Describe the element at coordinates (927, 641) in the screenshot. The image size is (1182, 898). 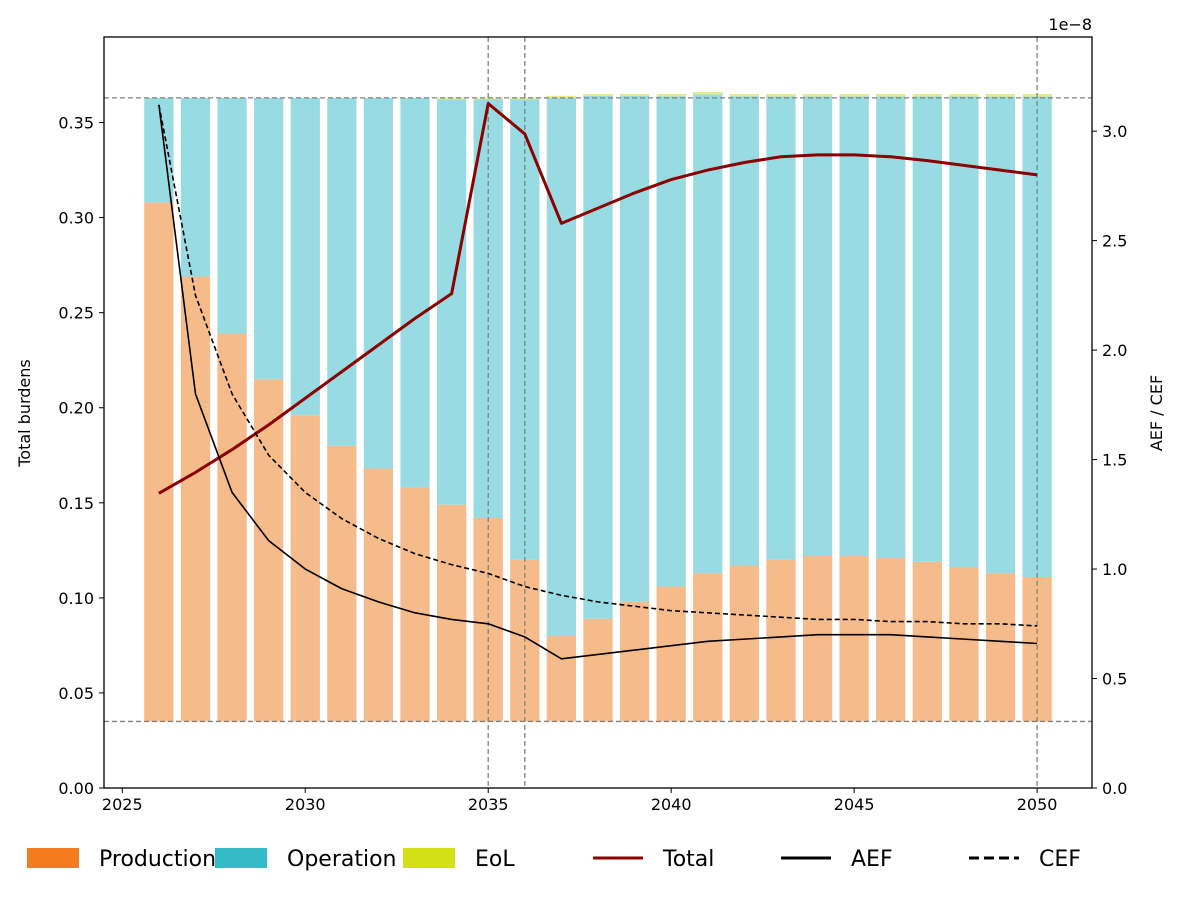
I see `bar-production-2047` at that location.